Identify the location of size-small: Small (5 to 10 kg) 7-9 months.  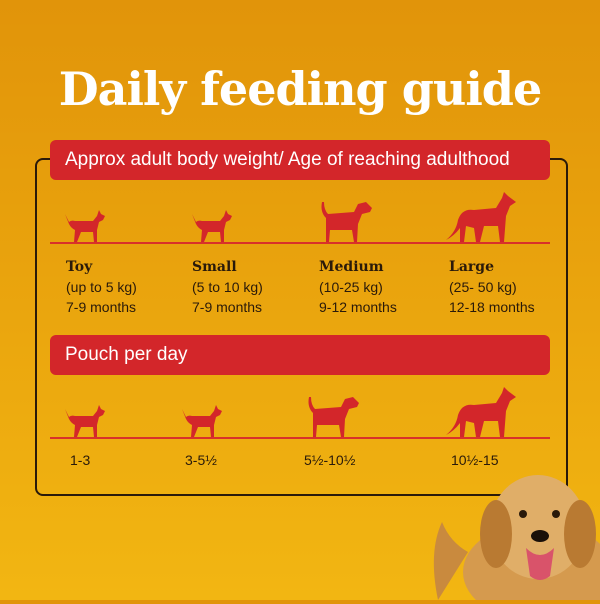
(227, 287).